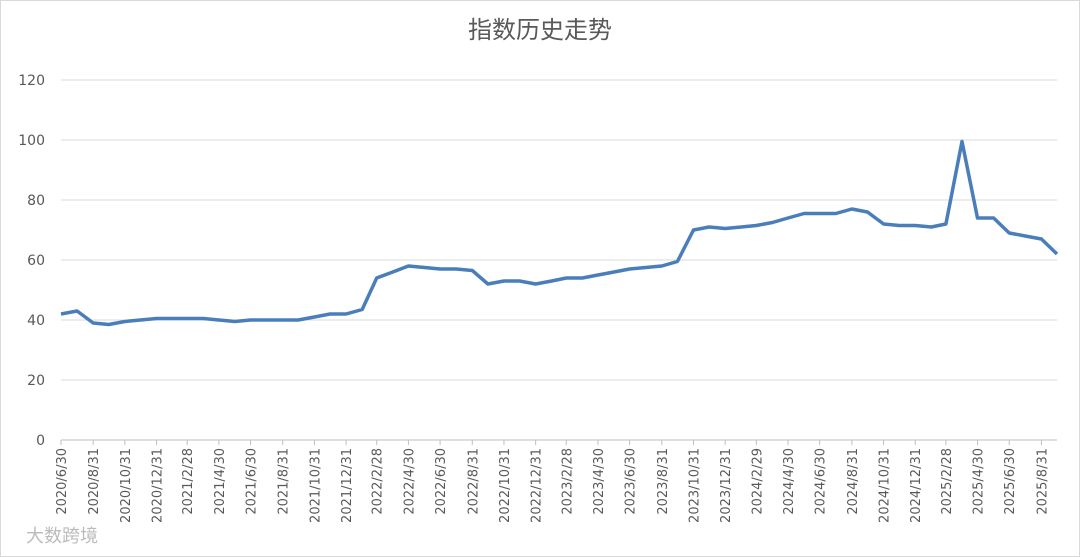  Describe the element at coordinates (853, 481) in the screenshot. I see `x-tick-label: 2024/8/31` at that location.